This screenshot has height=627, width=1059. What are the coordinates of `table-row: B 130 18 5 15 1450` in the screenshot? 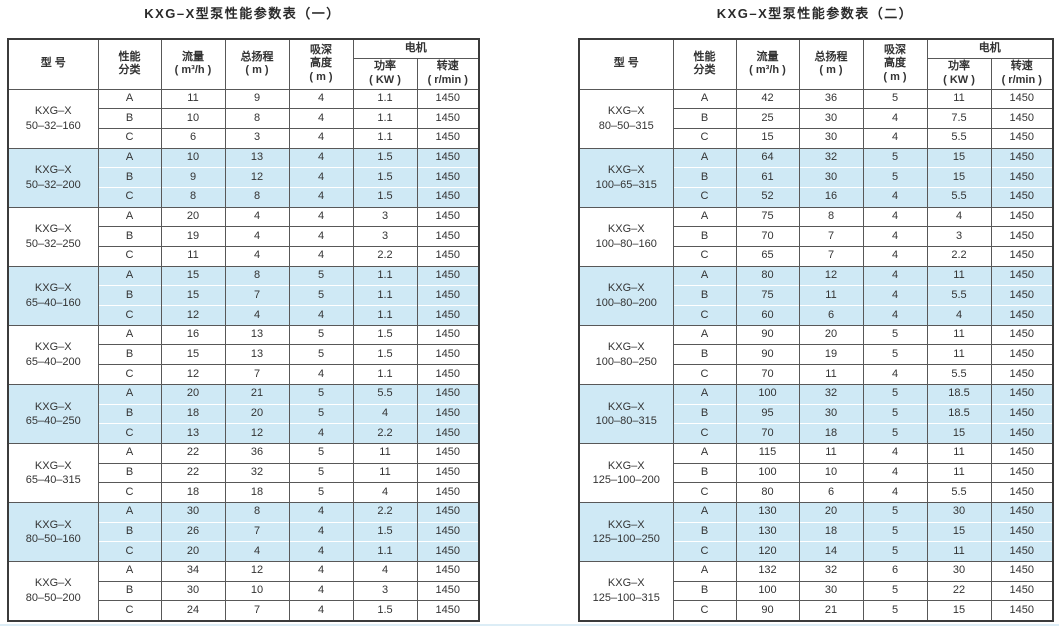 It's located at (816, 531).